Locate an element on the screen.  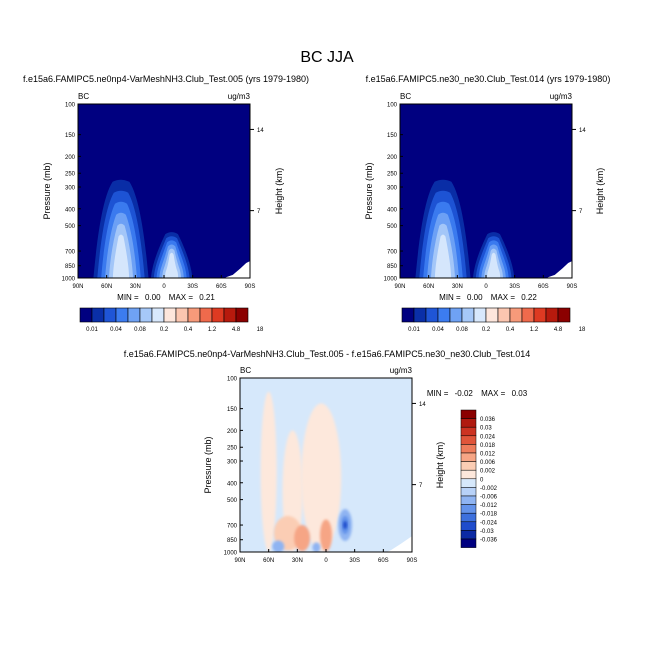
panel-3-x-ticks: 90N 60N 30N 0 30S 60S 90S is located at coordinates (325, 556).